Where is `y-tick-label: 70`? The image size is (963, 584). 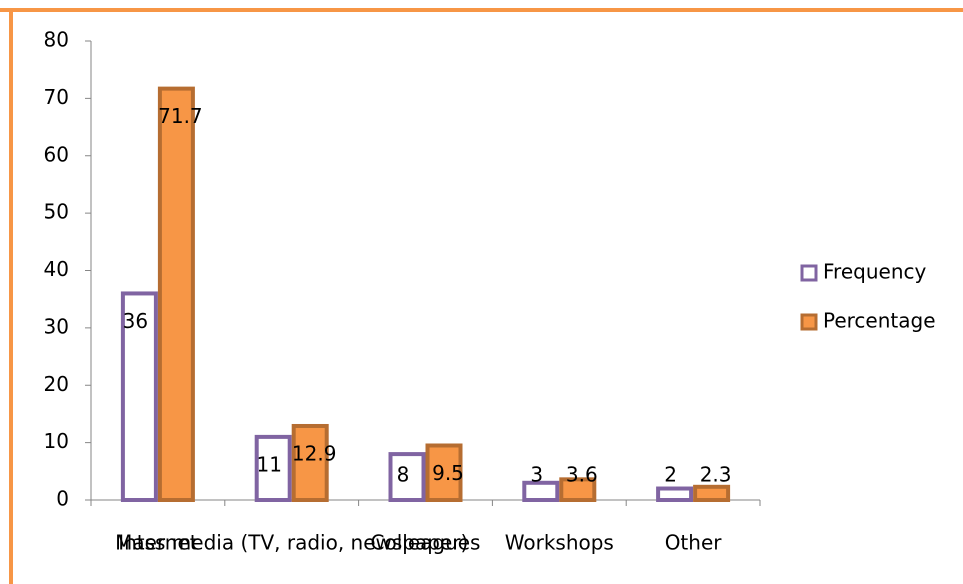 y-tick-label: 70 is located at coordinates (56, 97).